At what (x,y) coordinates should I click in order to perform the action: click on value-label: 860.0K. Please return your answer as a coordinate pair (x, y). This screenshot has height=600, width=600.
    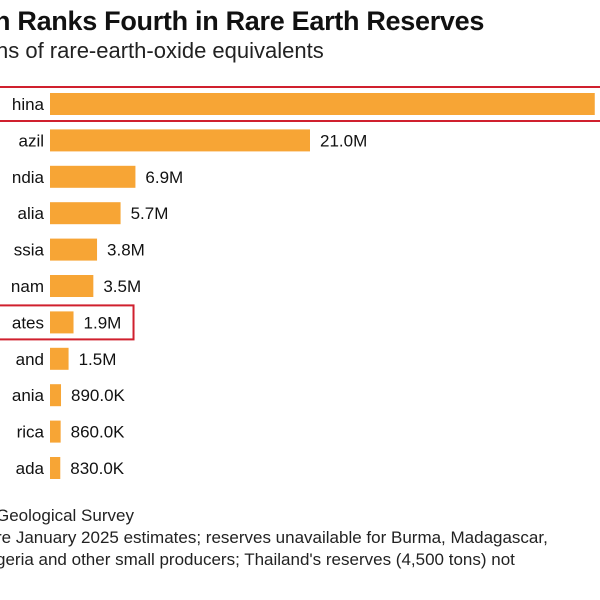
    Looking at the image, I should click on (98, 432).